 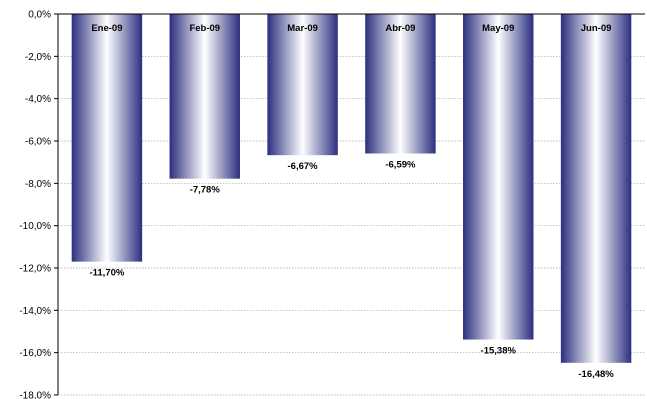 I want to click on y-tick-label: -12,0%, so click(x=35, y=269).